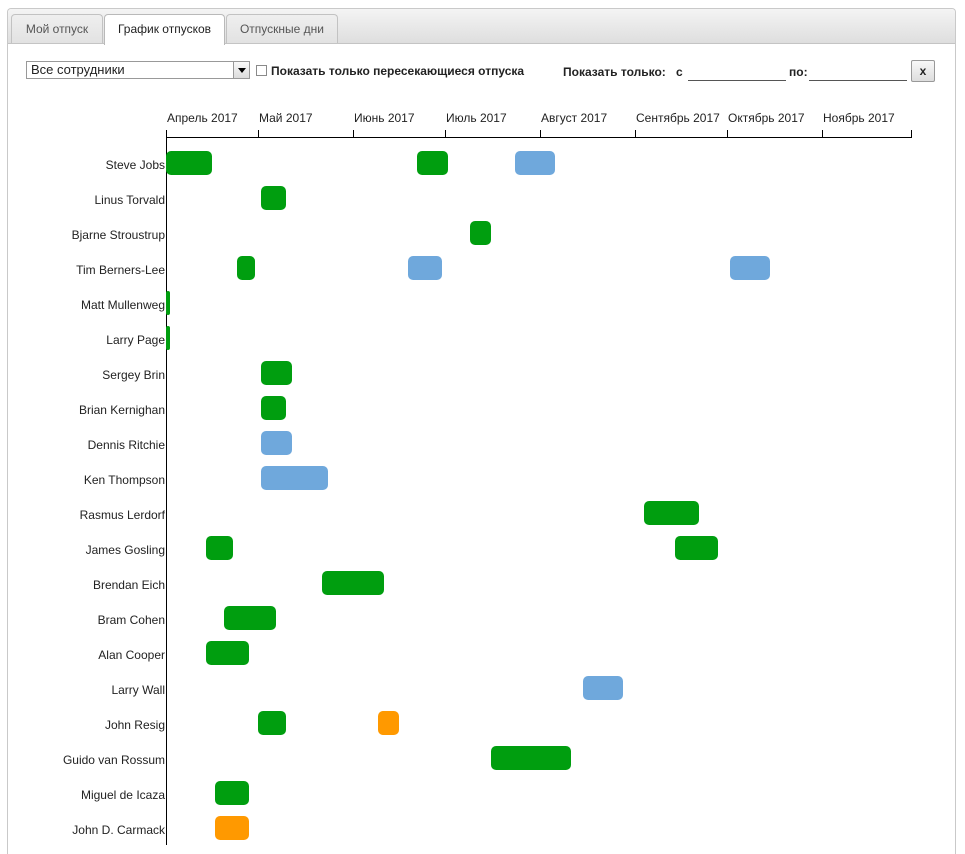 The width and height of the screenshot is (965, 854). I want to click on tab-vacation-schedule: График отпусков, so click(164, 29).